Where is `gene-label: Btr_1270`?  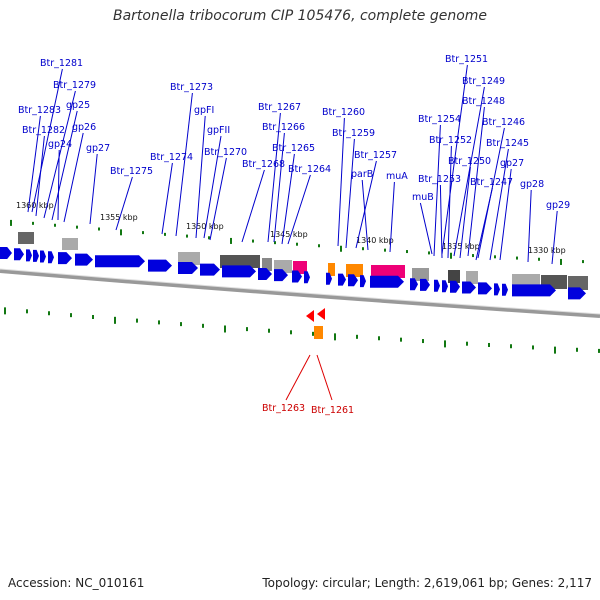 gene-label: Btr_1270 is located at coordinates (225, 152).